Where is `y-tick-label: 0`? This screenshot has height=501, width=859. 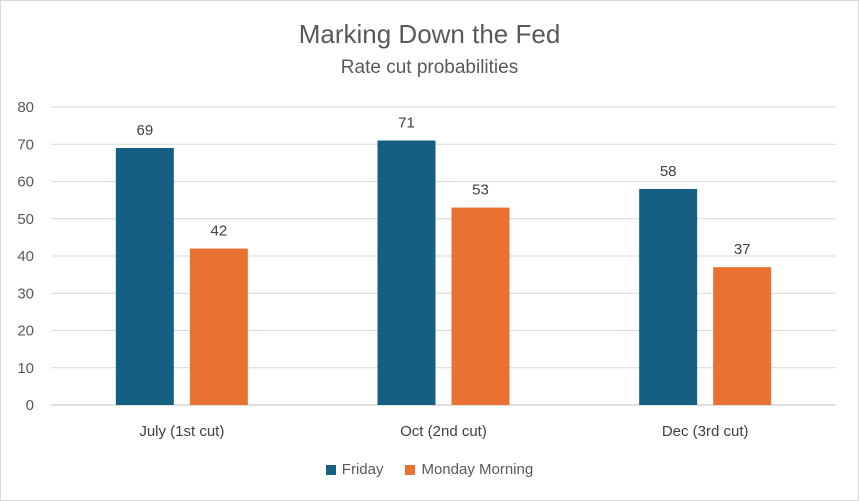 y-tick-label: 0 is located at coordinates (30, 405).